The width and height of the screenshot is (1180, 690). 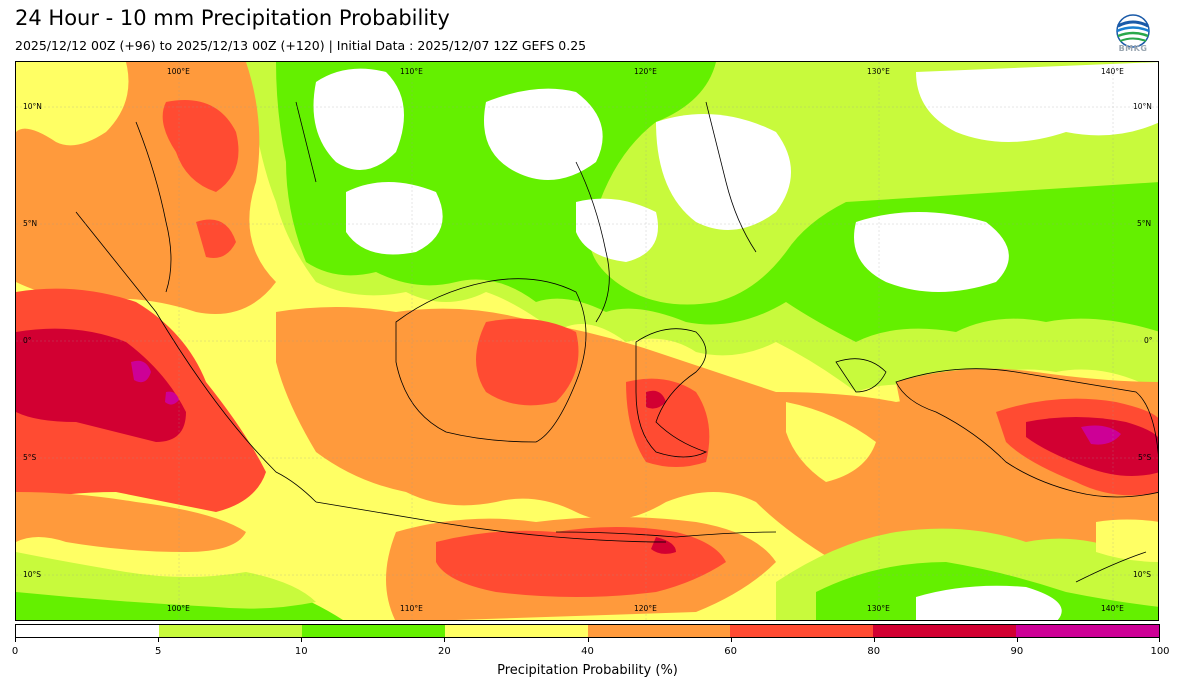 I want to click on bmkg-logo-text: BMKG, so click(x=1133, y=48).